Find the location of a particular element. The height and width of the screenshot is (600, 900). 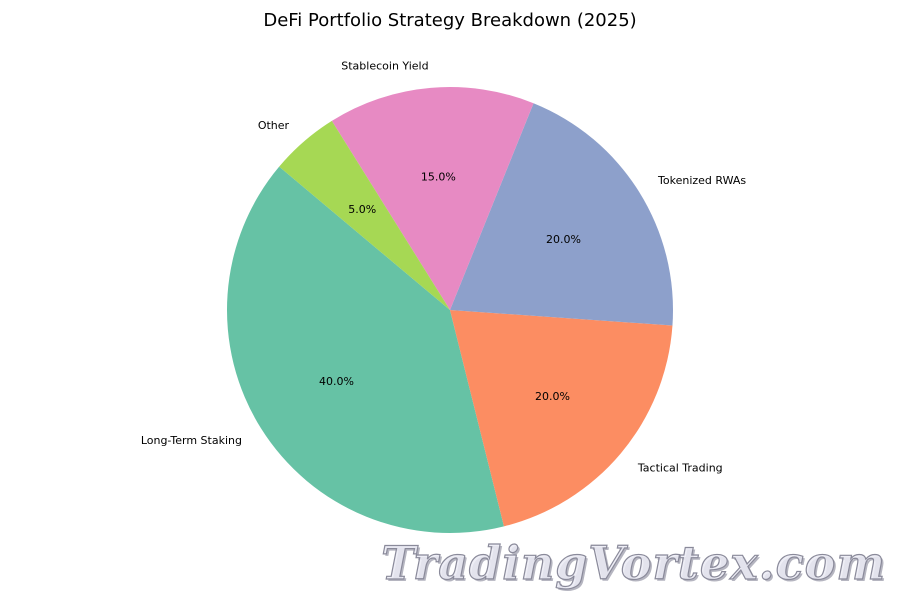

slice-label-stablecoin-yield: Stablecoin Yield is located at coordinates (384, 66).